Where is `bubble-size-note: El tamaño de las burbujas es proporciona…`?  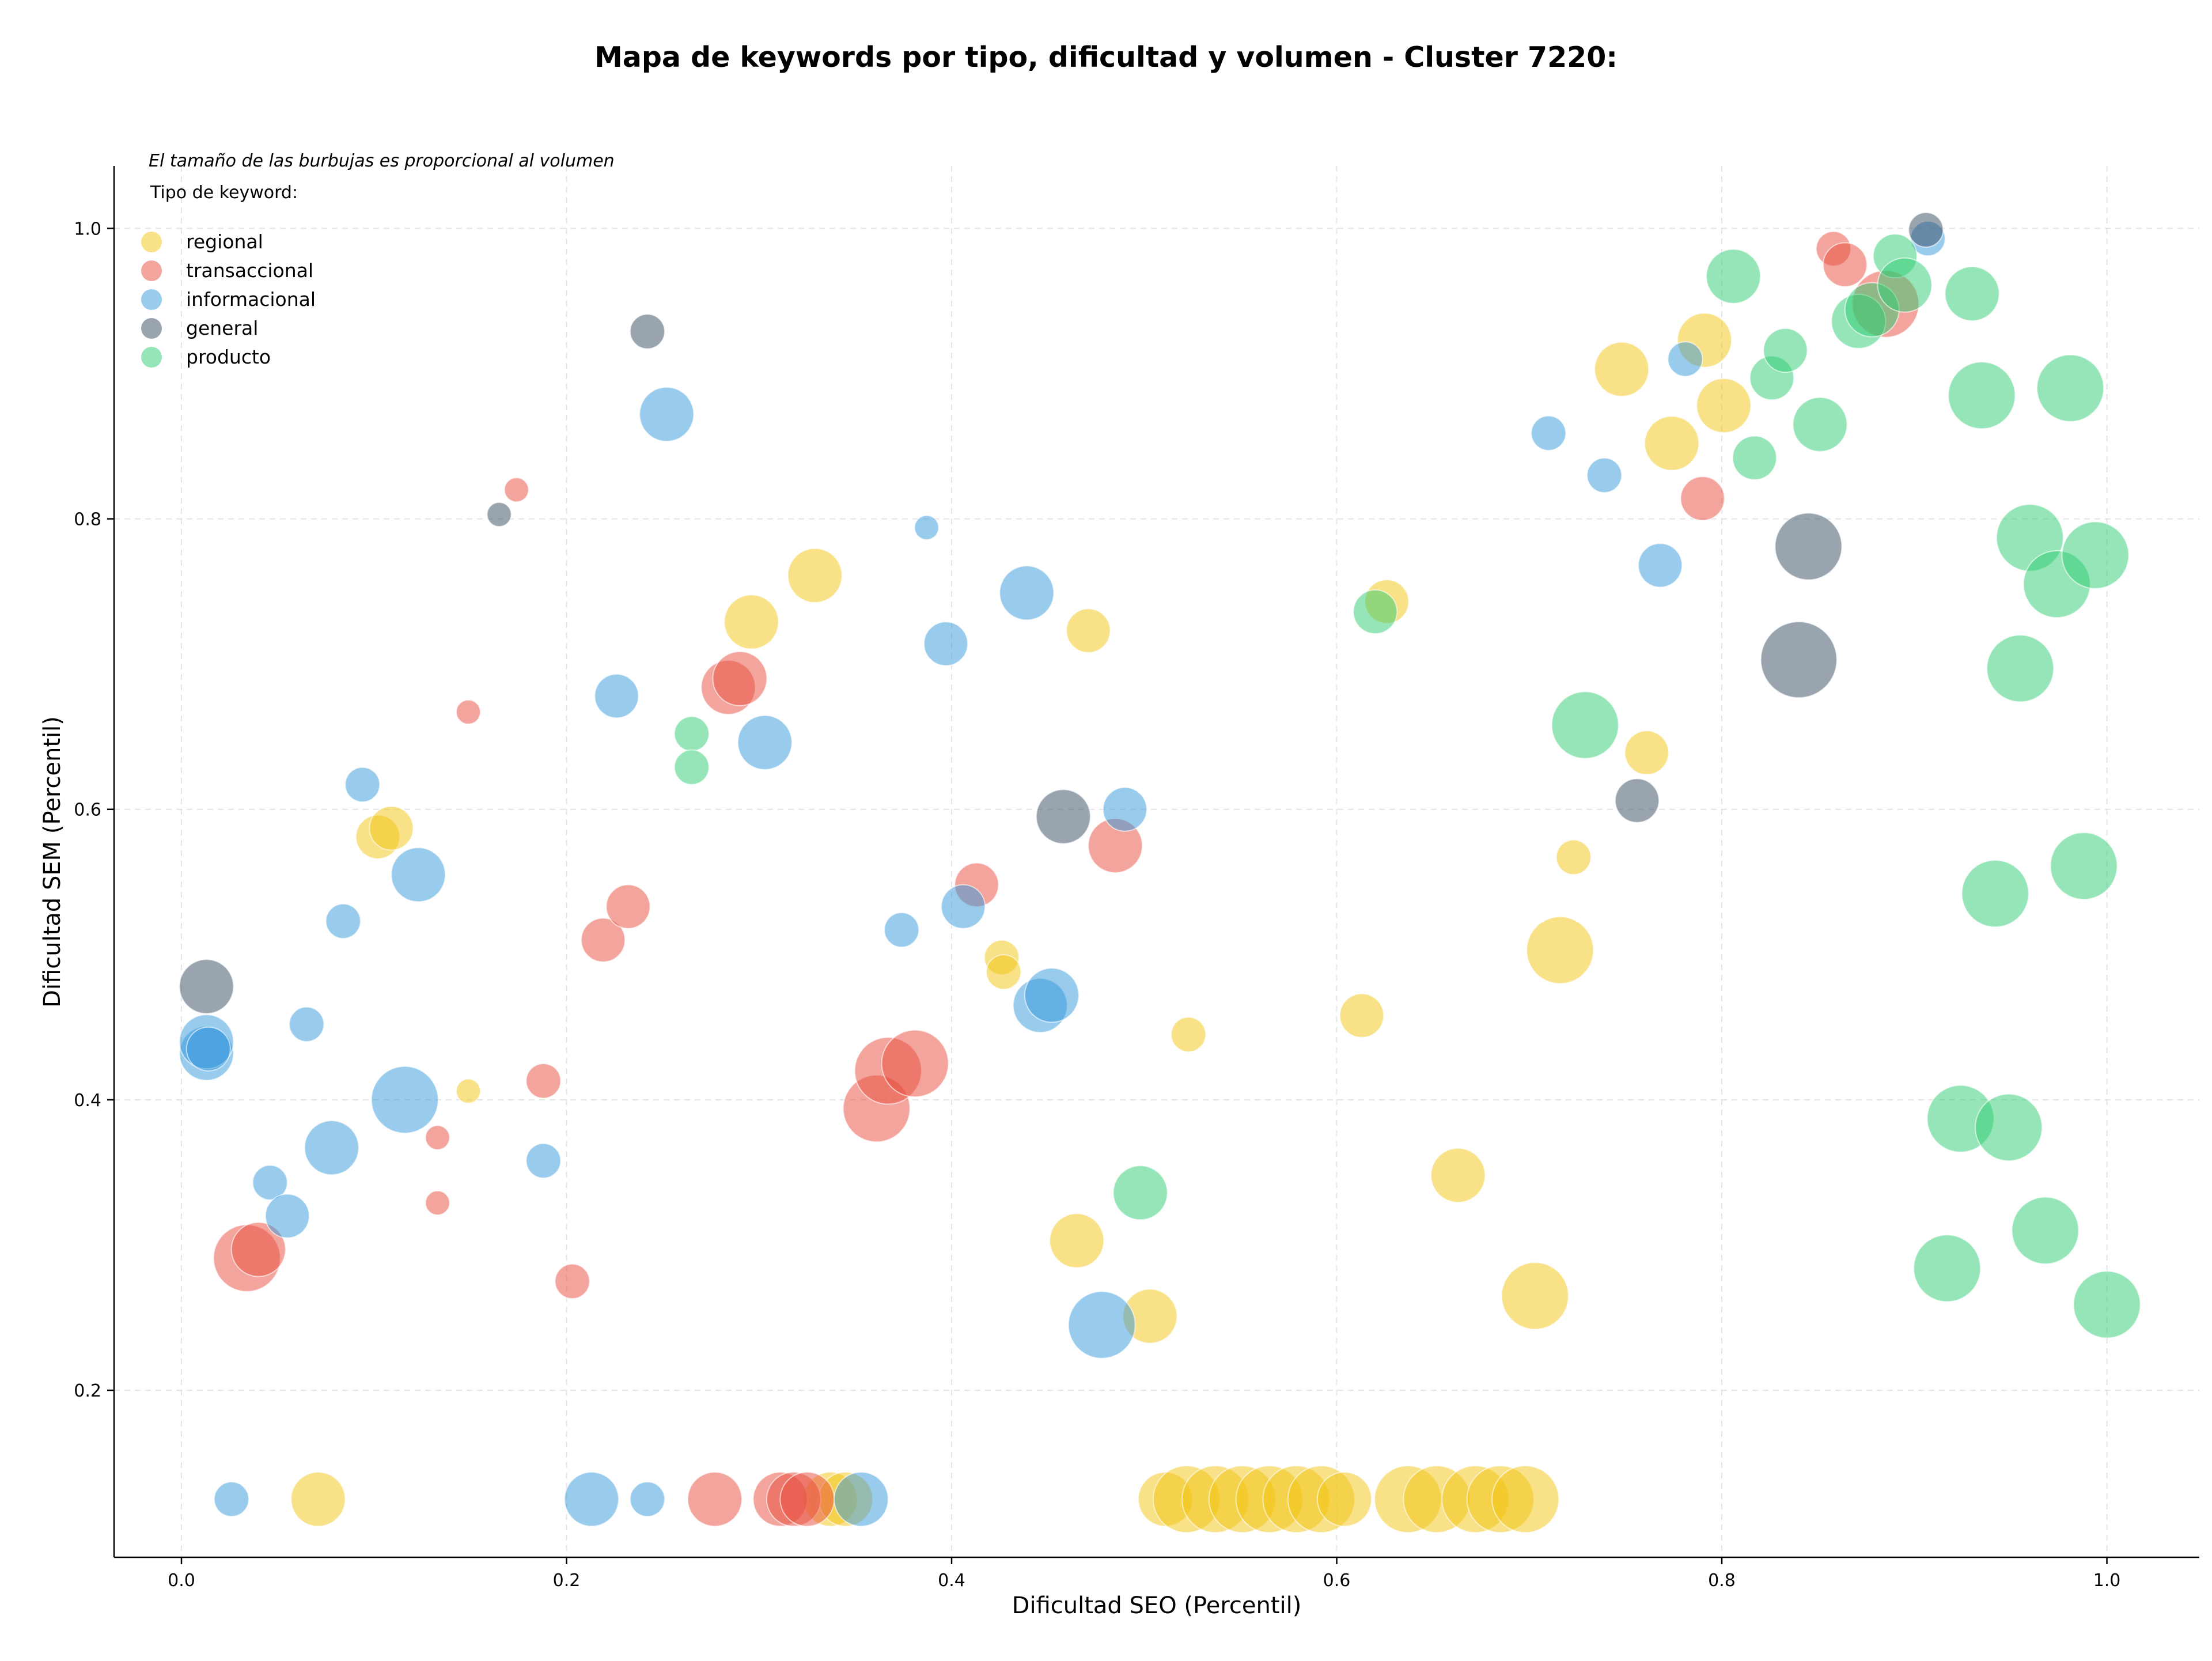
bubble-size-note: El tamaño de las burbujas es proporciona… is located at coordinates (382, 161).